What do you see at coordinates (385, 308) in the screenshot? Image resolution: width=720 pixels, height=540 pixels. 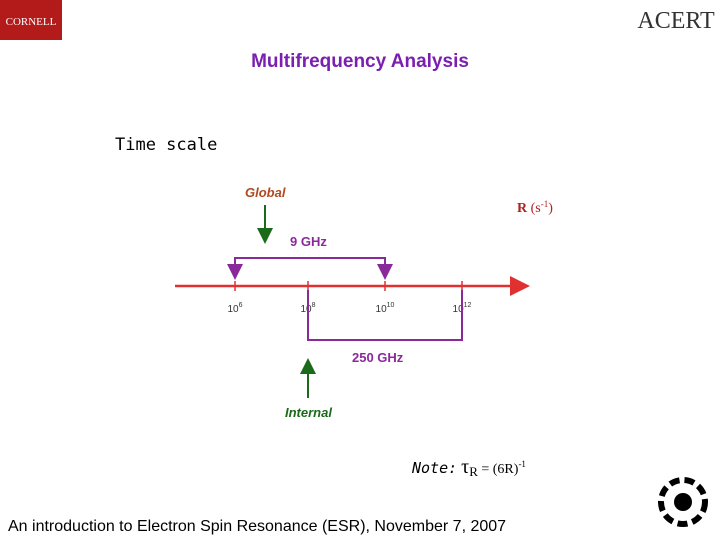 I see `tick-label: 10¹⁰` at bounding box center [385, 308].